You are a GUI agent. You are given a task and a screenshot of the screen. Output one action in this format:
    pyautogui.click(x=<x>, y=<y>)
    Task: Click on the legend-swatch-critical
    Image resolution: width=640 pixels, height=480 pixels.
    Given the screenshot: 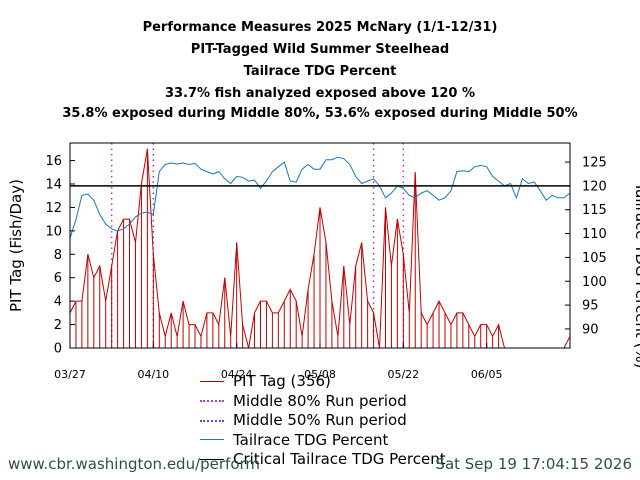 What is the action you would take?
    pyautogui.click(x=212, y=460)
    